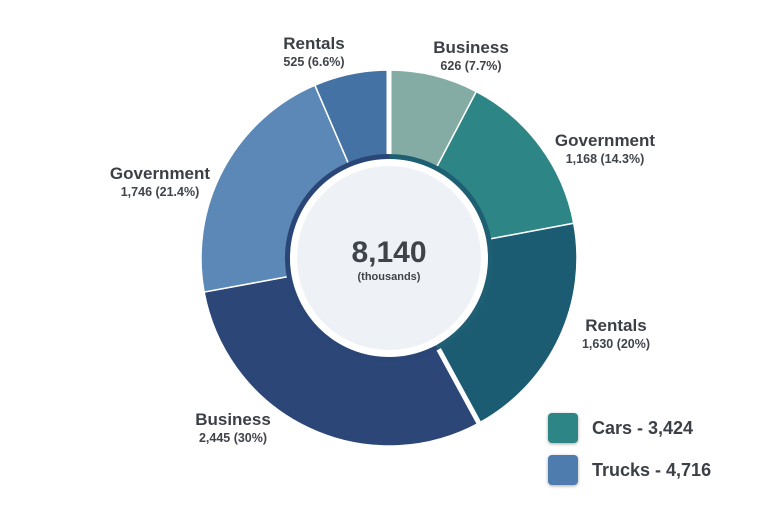 The height and width of the screenshot is (516, 780). I want to click on slice-label-cars-government: Government 1,168 (14.3%), so click(605, 148).